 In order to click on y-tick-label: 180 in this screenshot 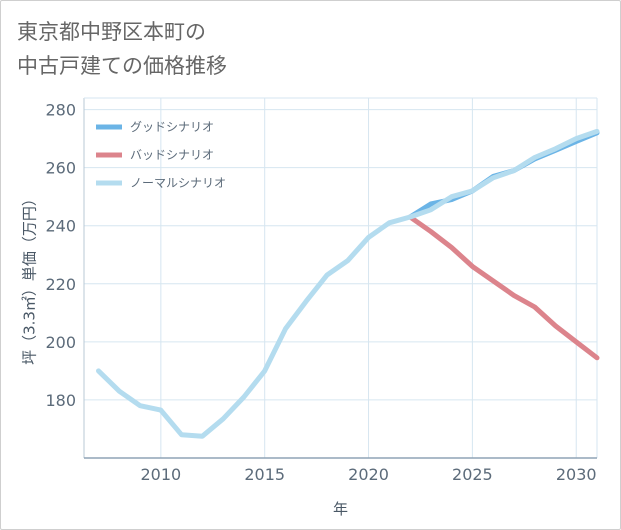, I will do `click(60, 400)`.